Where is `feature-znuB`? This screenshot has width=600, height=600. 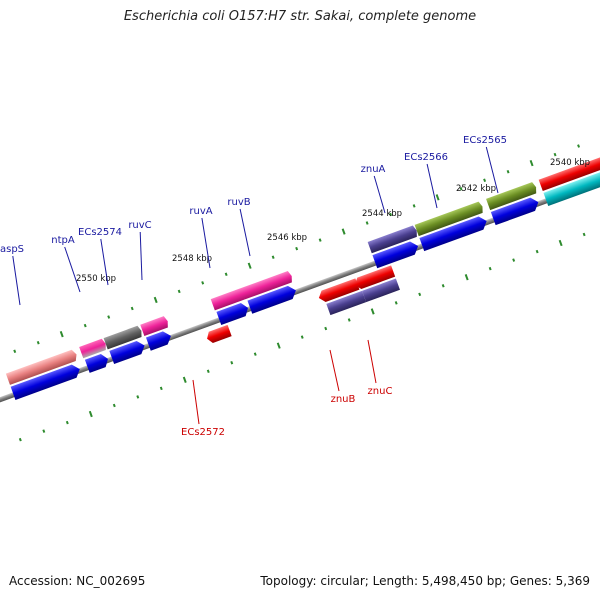 feature-znuB is located at coordinates (346, 303).